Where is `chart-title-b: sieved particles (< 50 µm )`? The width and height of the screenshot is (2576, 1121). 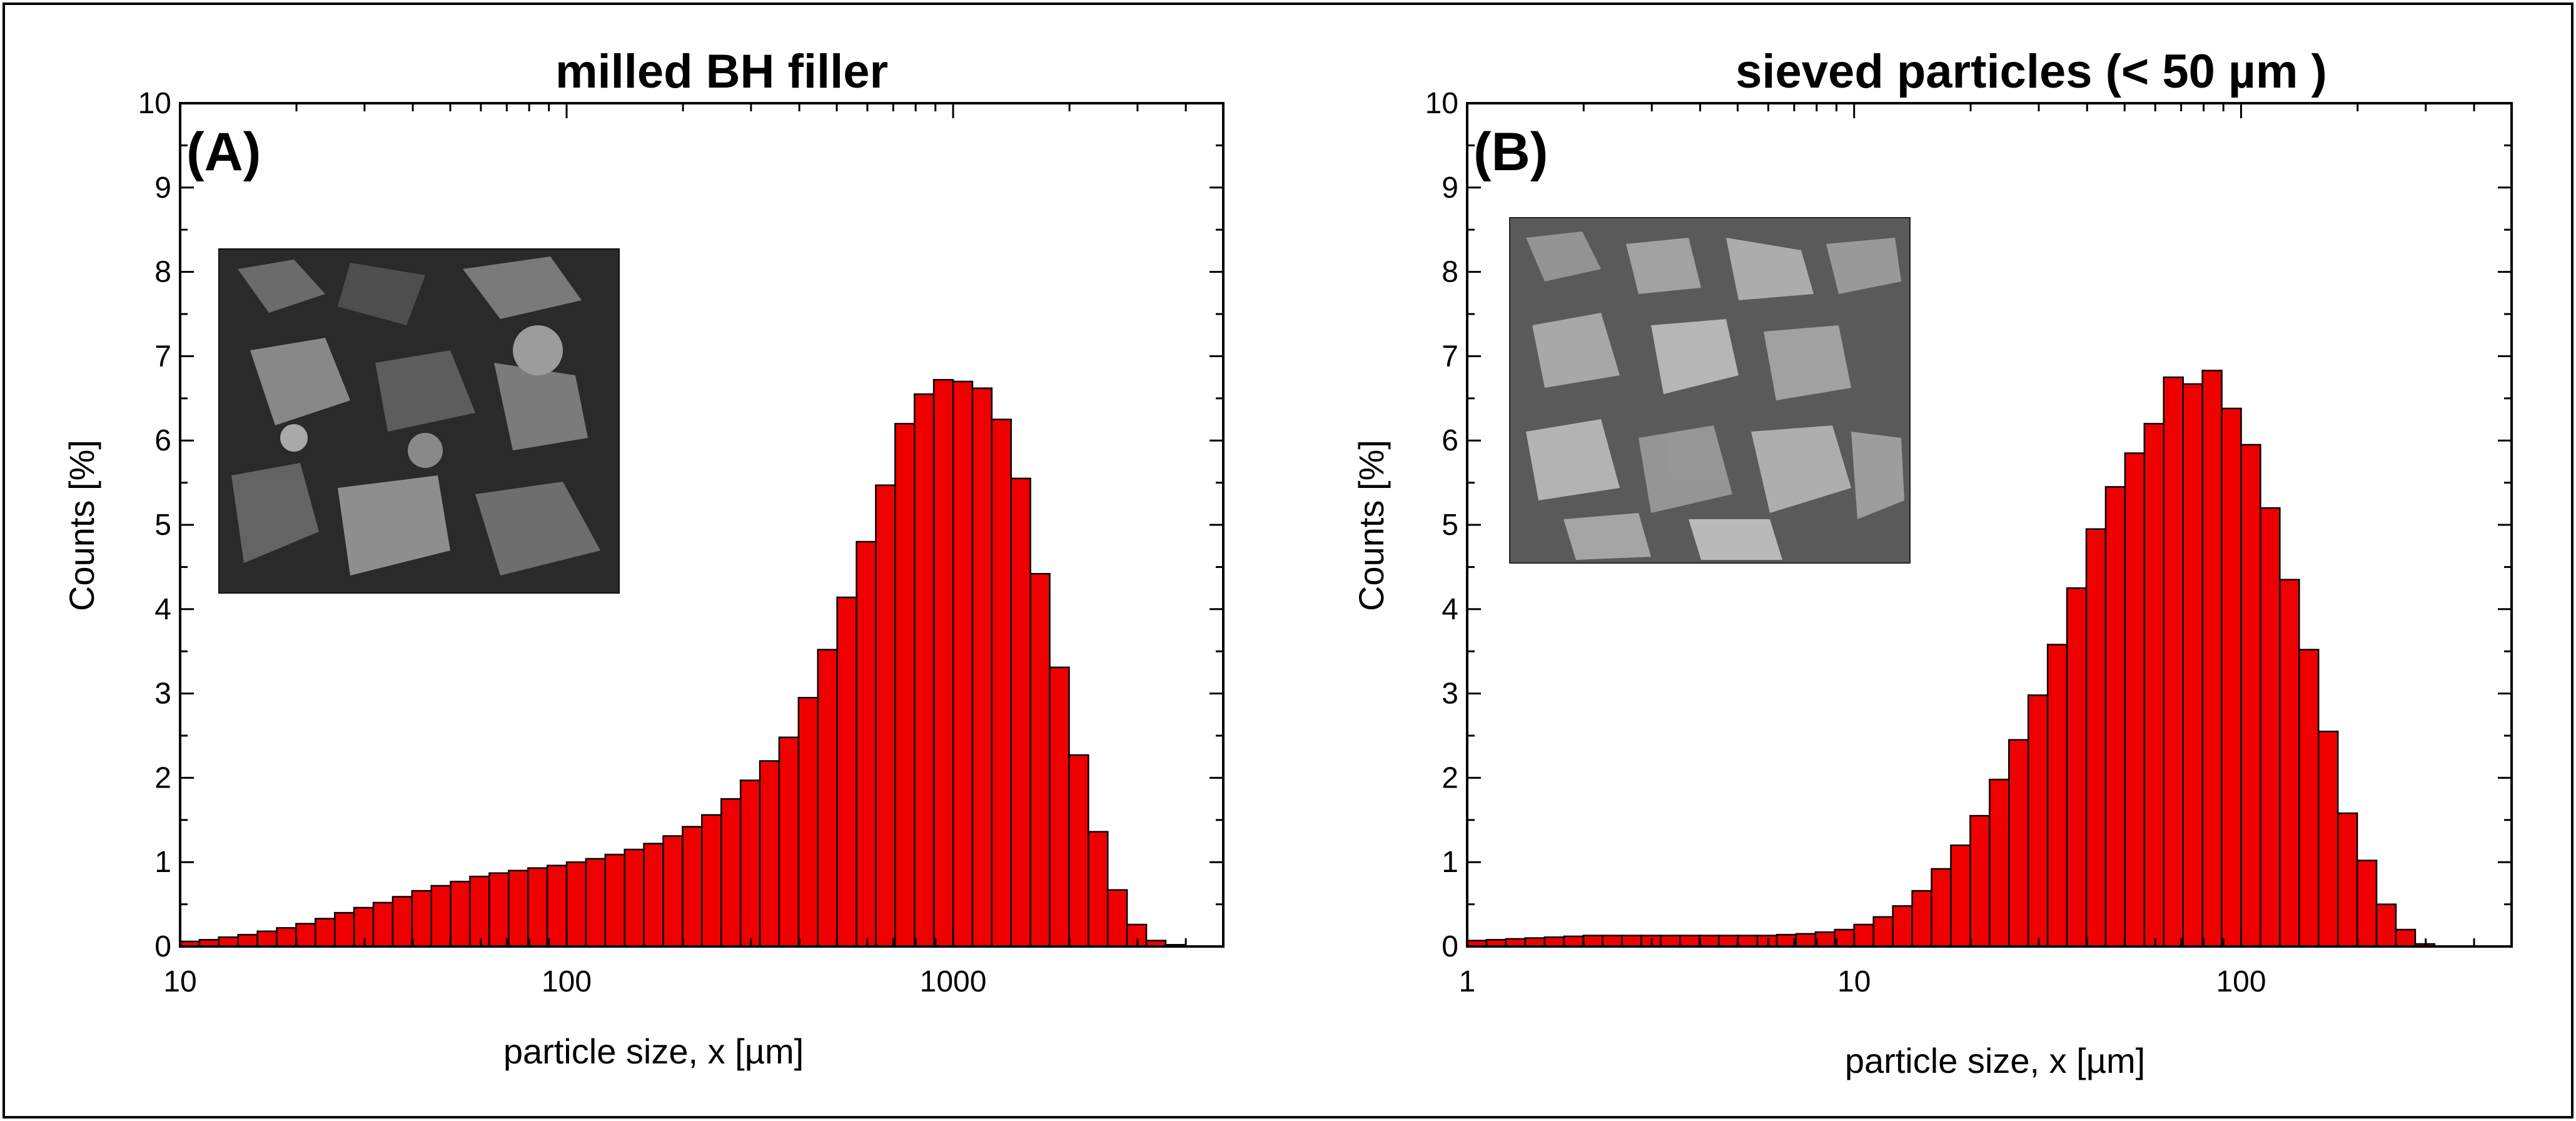
chart-title-b: sieved particles (< 50 µm ) is located at coordinates (2031, 71).